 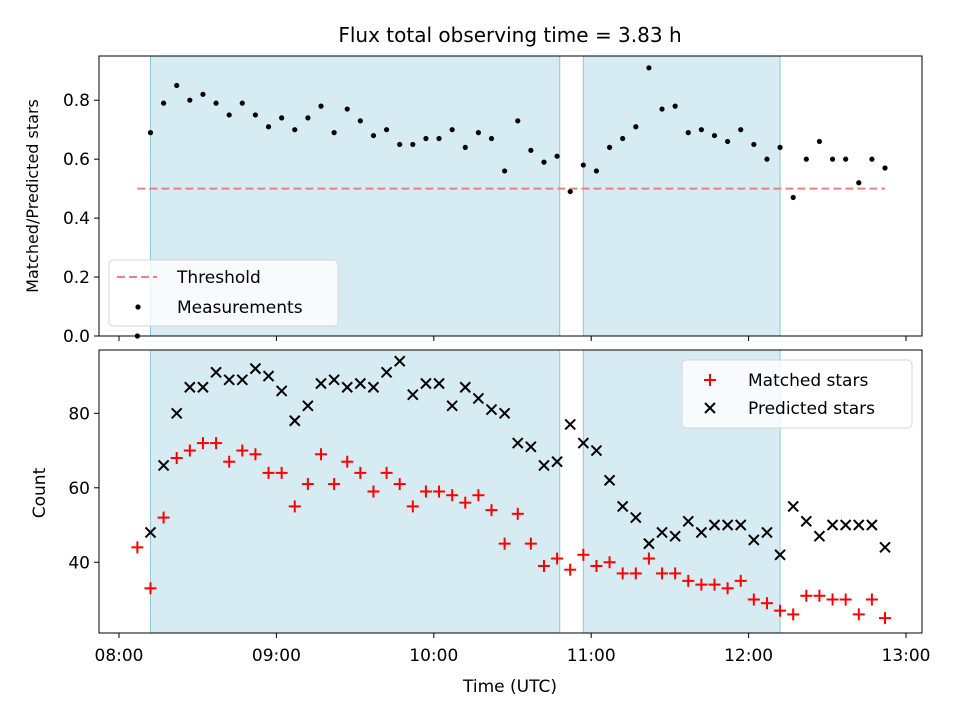 What do you see at coordinates (240, 308) in the screenshot?
I see `measurements-legend-label: Measurements` at bounding box center [240, 308].